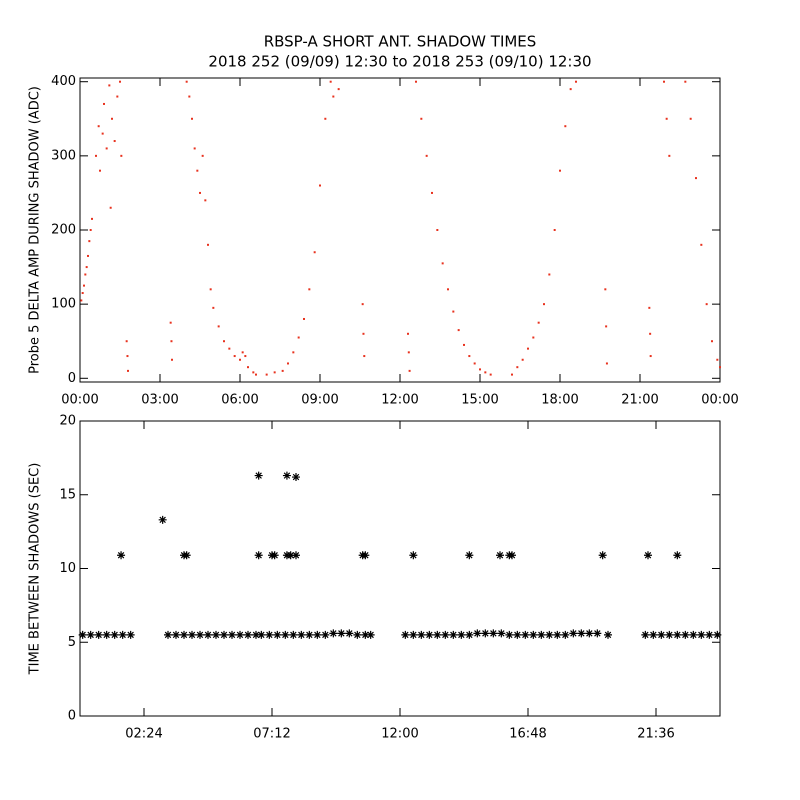 The width and height of the screenshot is (800, 800). What do you see at coordinates (527, 734) in the screenshot?
I see `x-tick-label: 16:48` at bounding box center [527, 734].